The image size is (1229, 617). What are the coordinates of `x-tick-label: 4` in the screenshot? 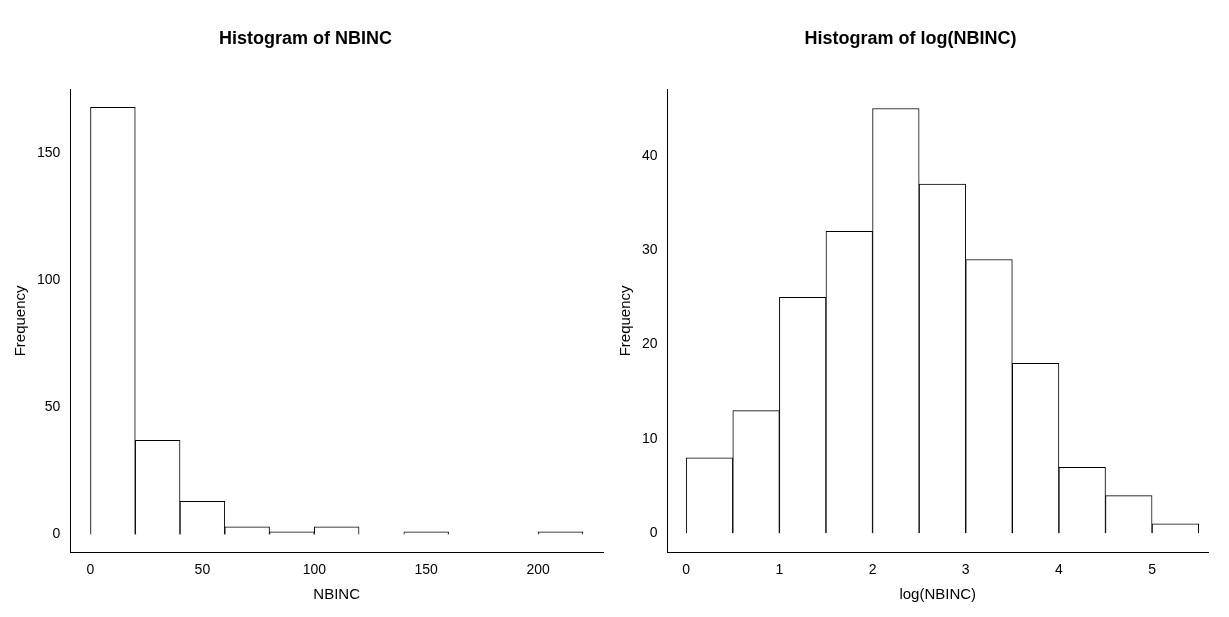 It's located at (1059, 569).